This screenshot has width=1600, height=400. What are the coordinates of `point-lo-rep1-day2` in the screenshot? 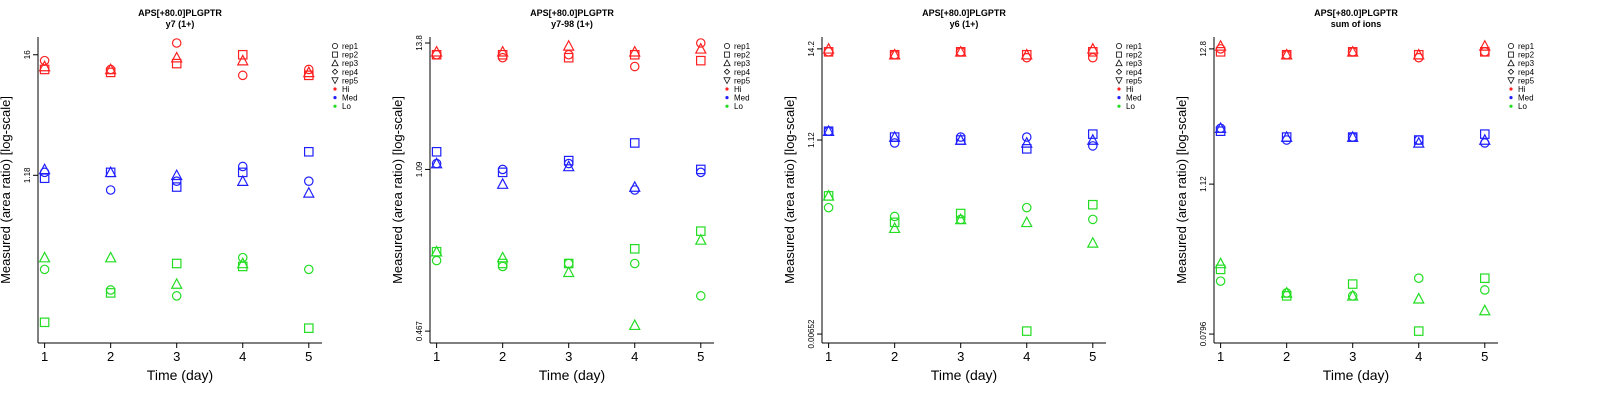 It's located at (502, 266).